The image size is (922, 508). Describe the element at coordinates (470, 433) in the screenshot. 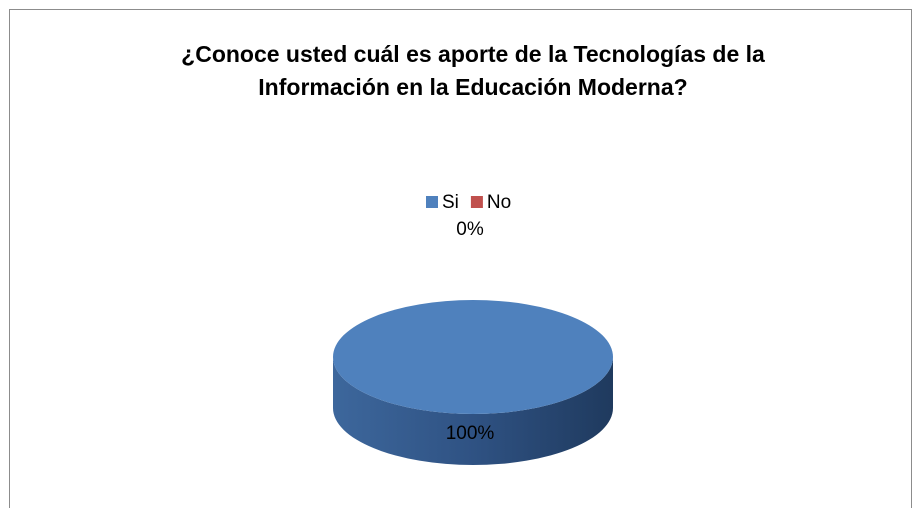

I see `data-label: 100%` at that location.